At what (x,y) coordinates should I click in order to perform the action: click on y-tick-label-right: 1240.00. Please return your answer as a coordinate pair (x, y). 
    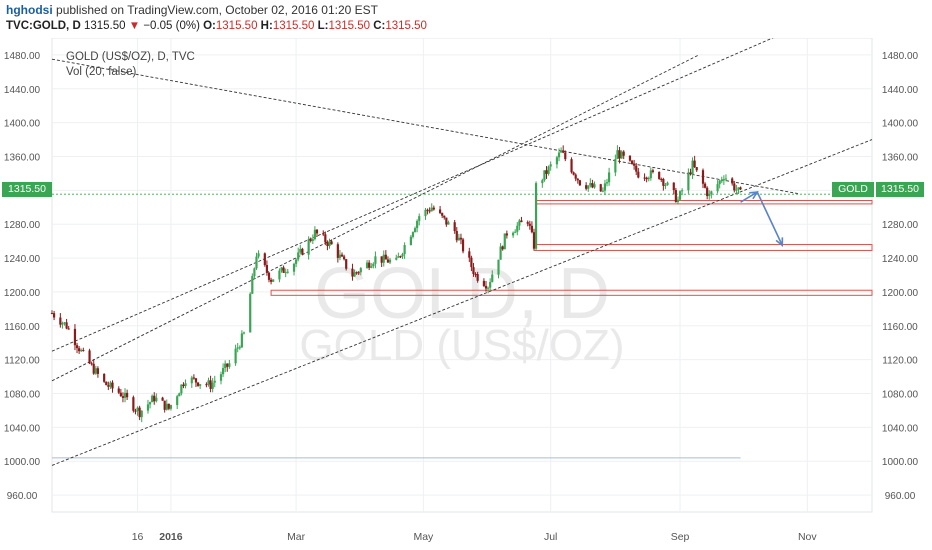
    Looking at the image, I should click on (900, 259).